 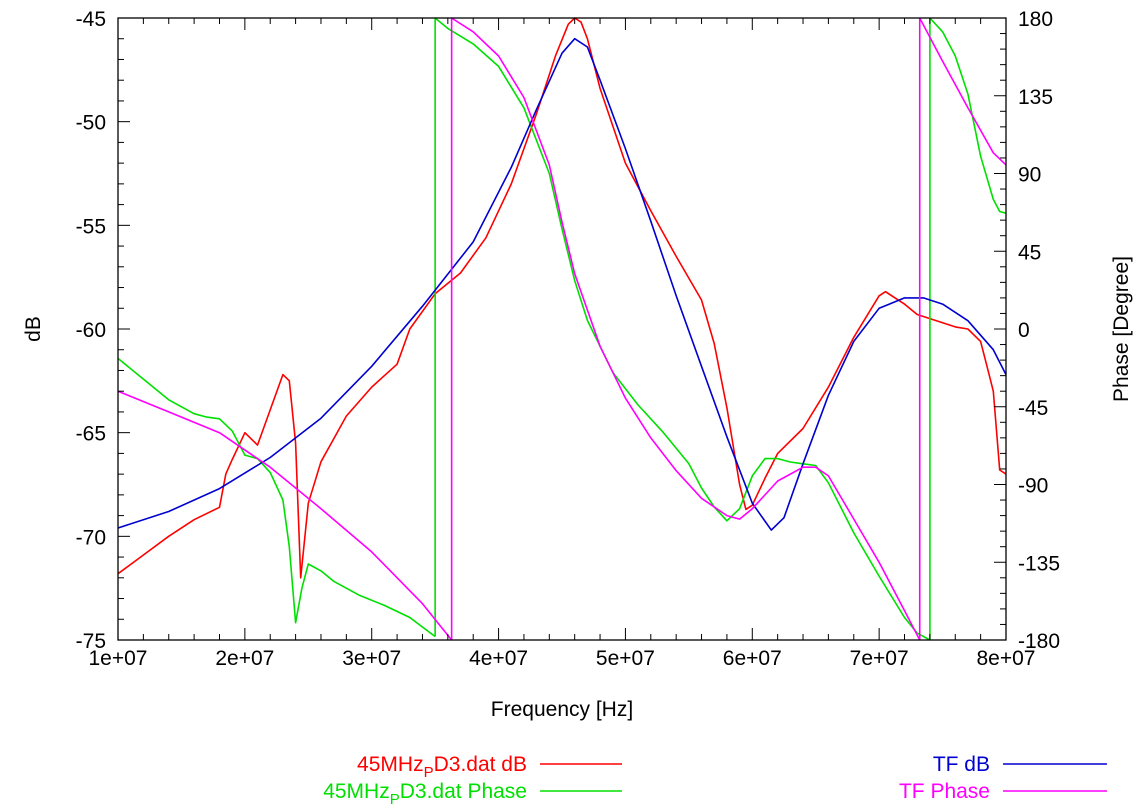 What do you see at coordinates (425, 794) in the screenshot?
I see `legend-label-measured-phase: 45MHzPD3.dat Phase` at bounding box center [425, 794].